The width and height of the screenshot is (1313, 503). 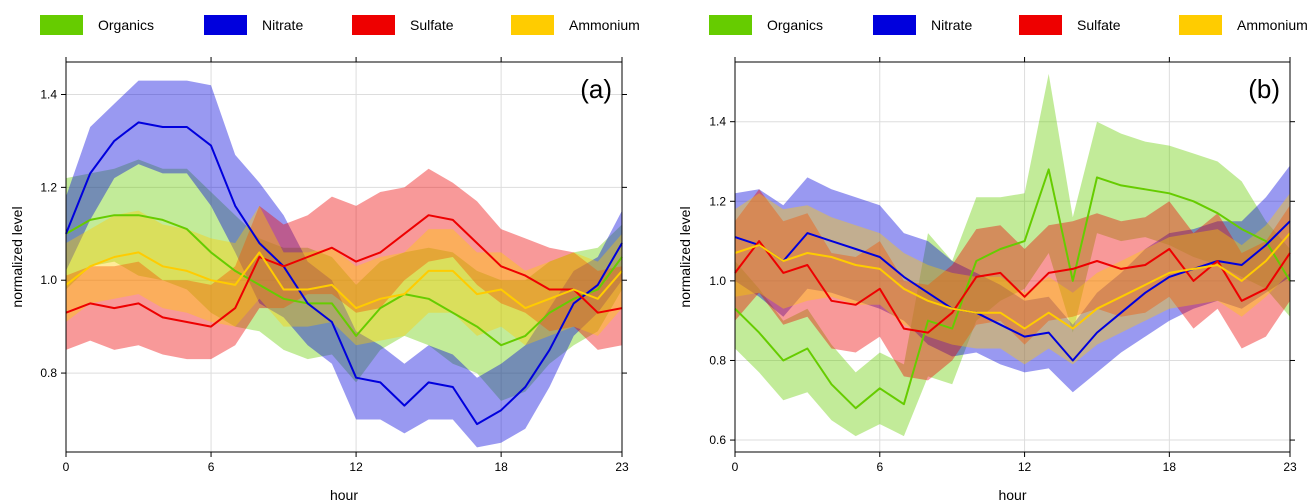 What do you see at coordinates (596, 89) in the screenshot?
I see `panel-label: (a)` at bounding box center [596, 89].